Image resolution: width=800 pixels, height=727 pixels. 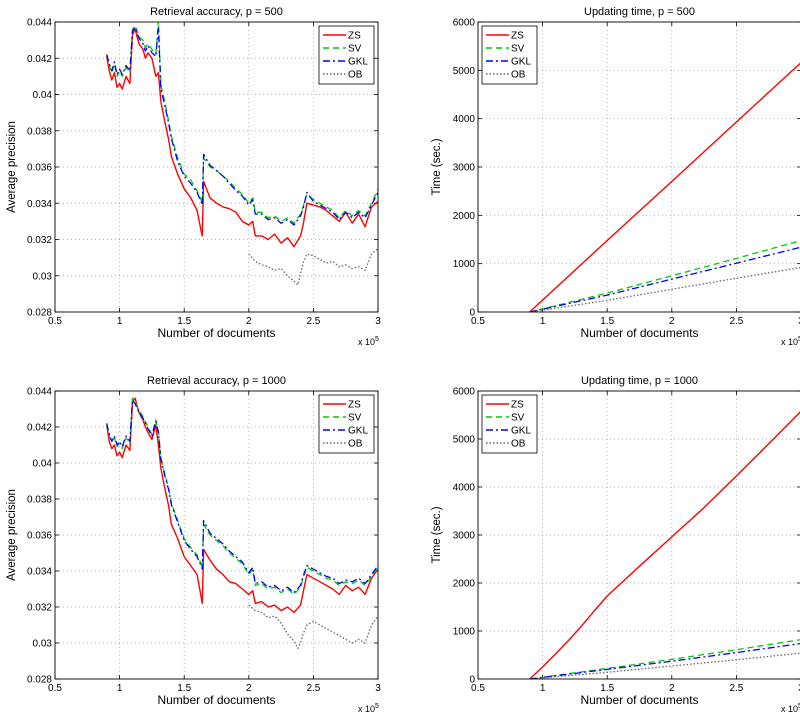 What do you see at coordinates (518, 75) in the screenshot?
I see `legend-label-ob: OB` at bounding box center [518, 75].